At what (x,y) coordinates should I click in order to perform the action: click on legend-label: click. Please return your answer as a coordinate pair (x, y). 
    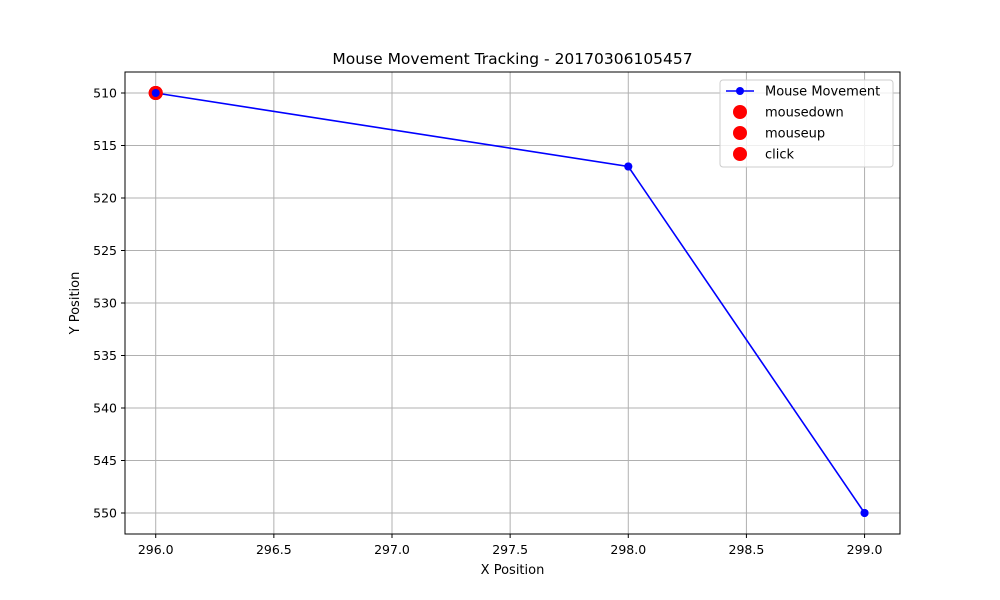
    Looking at the image, I should click on (780, 155).